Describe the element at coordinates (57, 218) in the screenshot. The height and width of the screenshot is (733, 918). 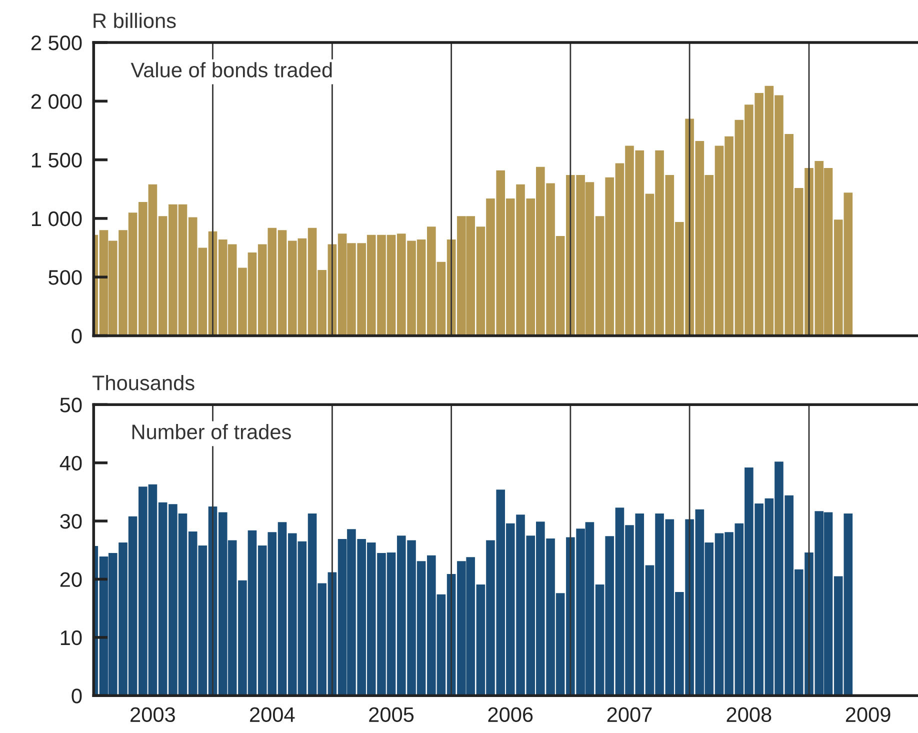
I see `y-tick-label: 1 000` at that location.